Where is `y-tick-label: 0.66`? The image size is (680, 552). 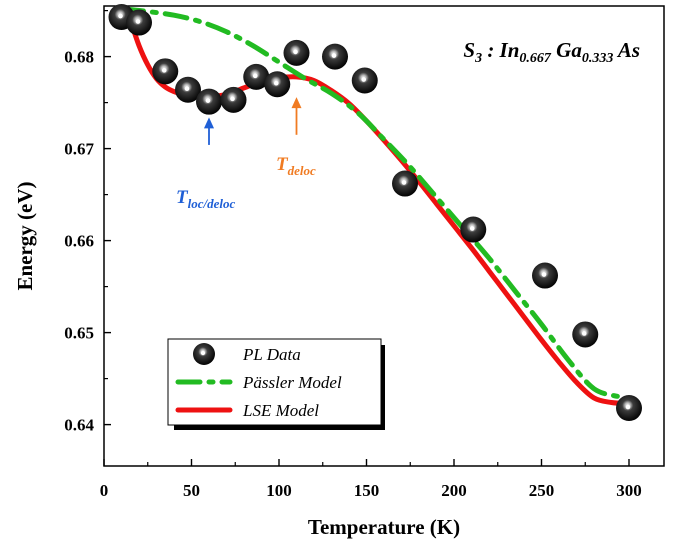
y-tick-label: 0.66 is located at coordinates (79, 241).